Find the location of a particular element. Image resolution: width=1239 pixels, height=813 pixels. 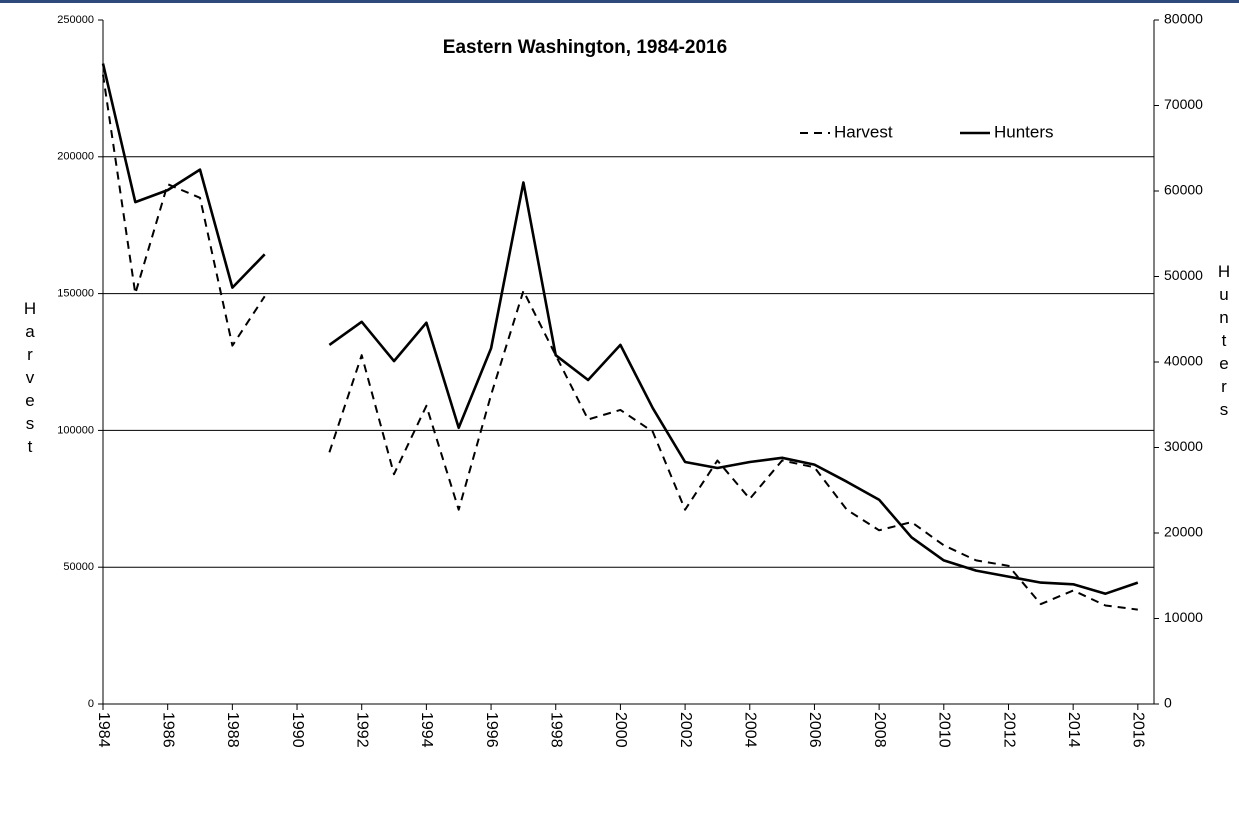

y2-tick-label: 40000 is located at coordinates (1183, 361).